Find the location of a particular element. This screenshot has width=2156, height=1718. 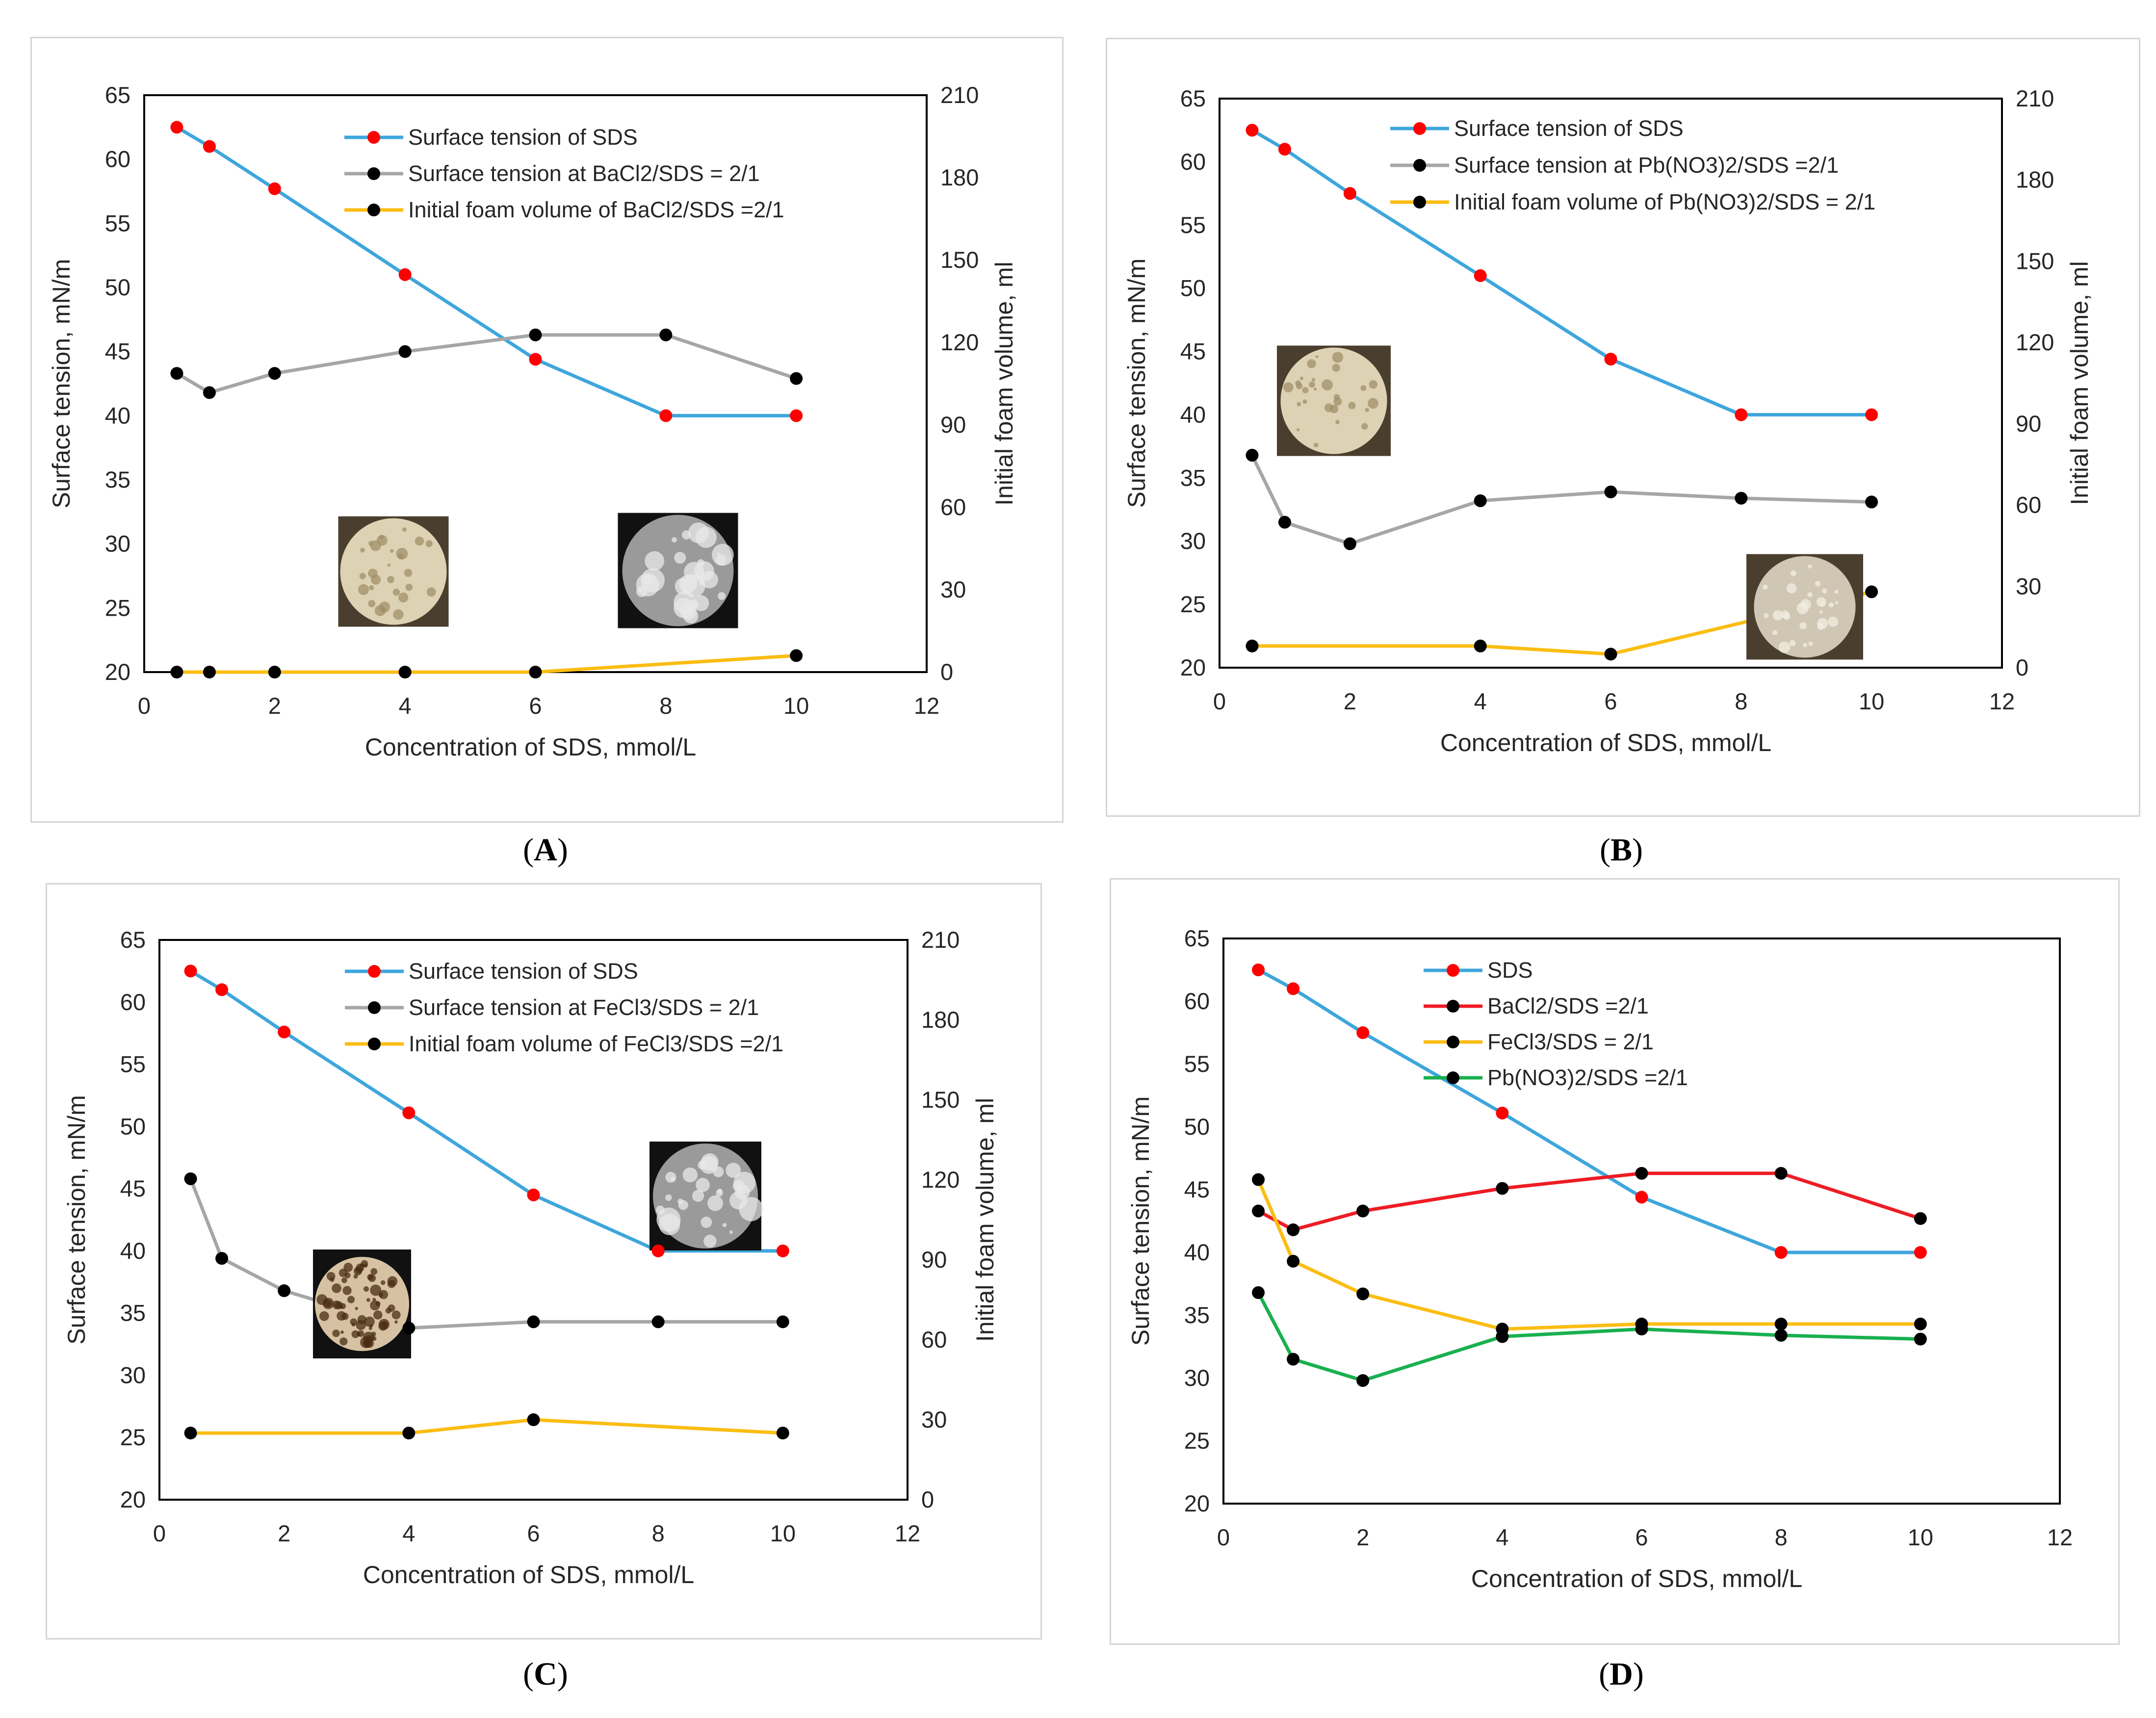

x-tick-label: 2 is located at coordinates (1350, 701).